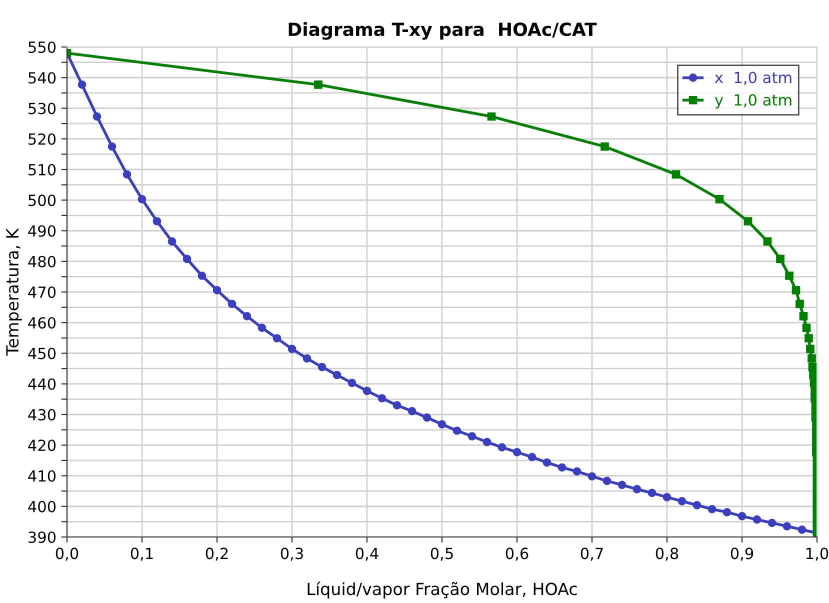 The width and height of the screenshot is (829, 603). I want to click on x-tick-label: 0,0, so click(67, 554).